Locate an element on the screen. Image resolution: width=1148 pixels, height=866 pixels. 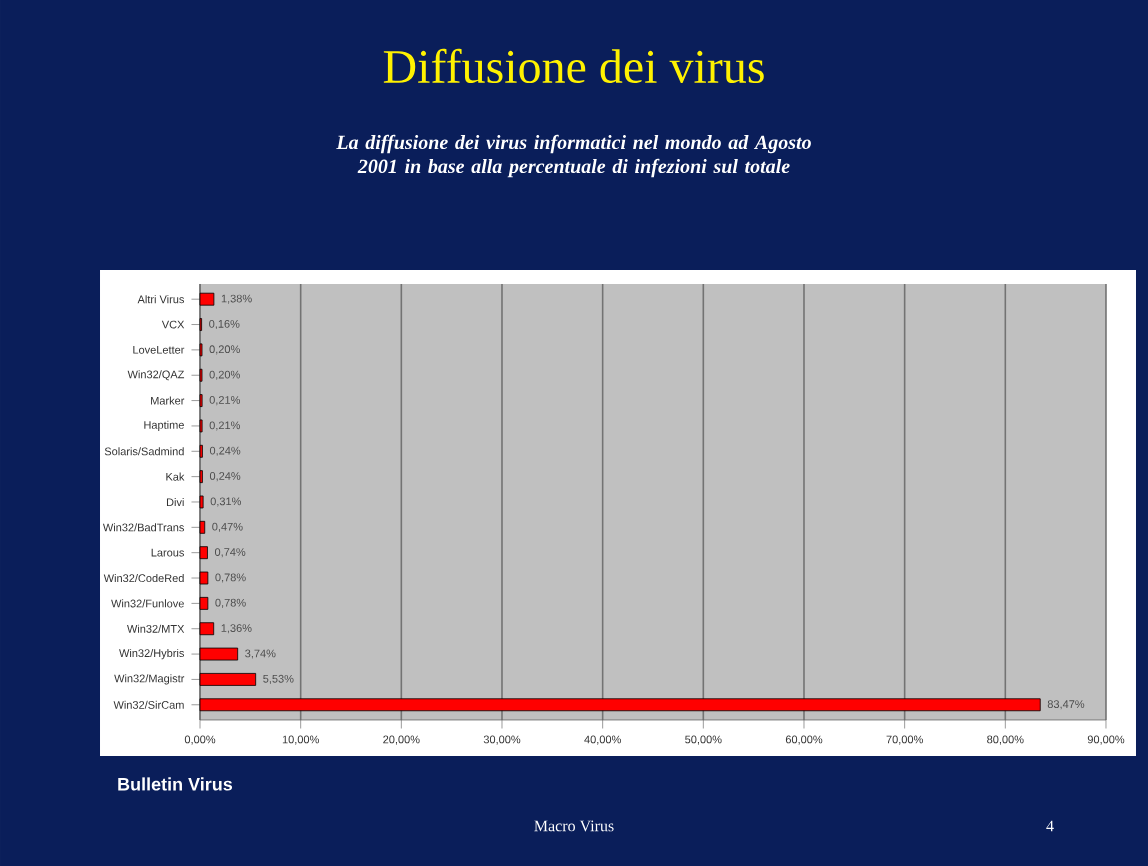
text: 4 is located at coordinates (1050, 826).